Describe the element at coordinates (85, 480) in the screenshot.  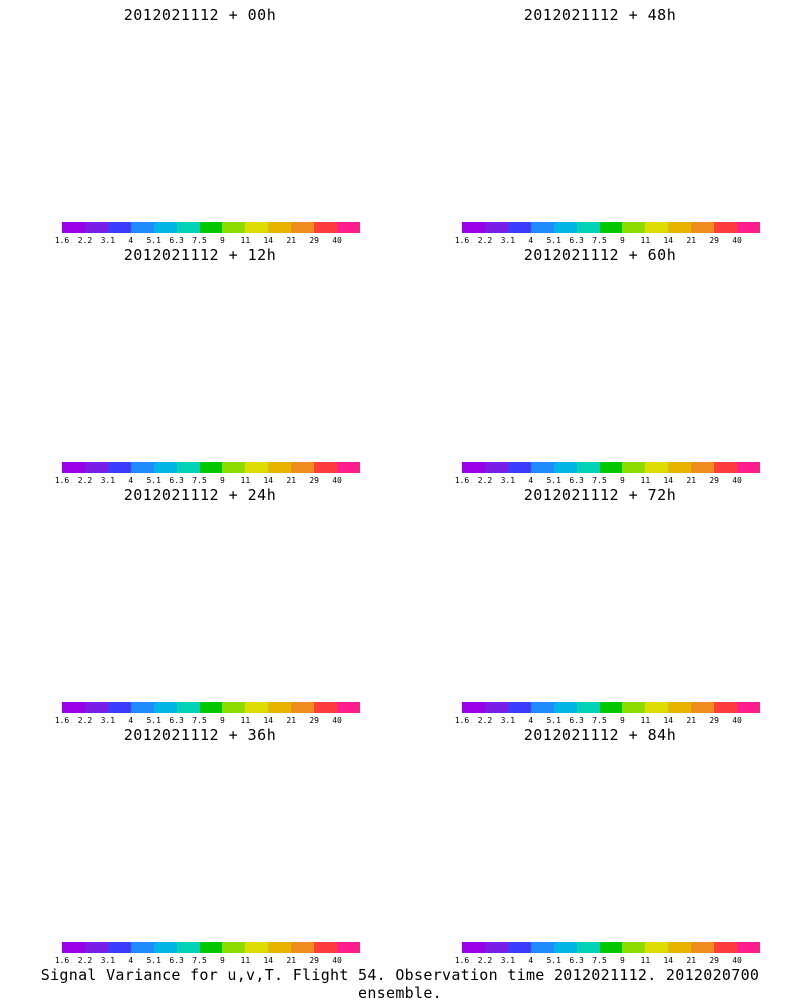
I see `colorbar-label: 2.2` at that location.